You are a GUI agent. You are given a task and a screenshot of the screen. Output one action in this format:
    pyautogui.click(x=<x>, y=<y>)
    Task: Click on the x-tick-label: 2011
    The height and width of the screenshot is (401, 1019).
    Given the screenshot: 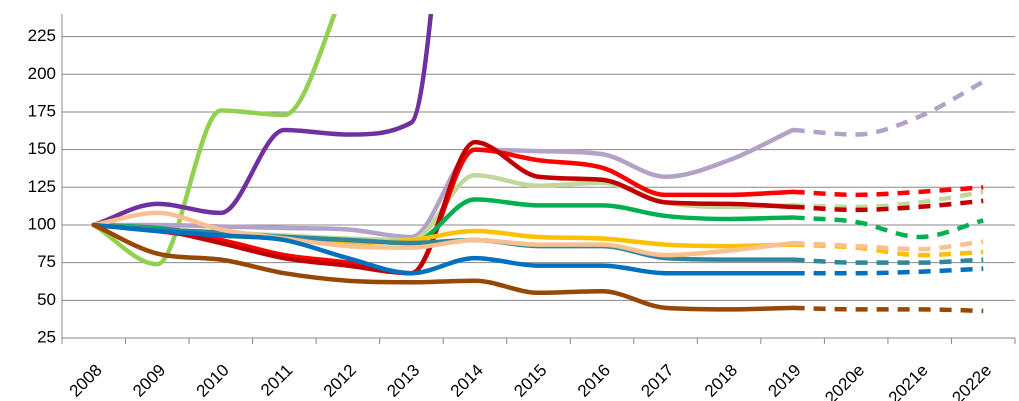 What is the action you would take?
    pyautogui.click(x=276, y=380)
    